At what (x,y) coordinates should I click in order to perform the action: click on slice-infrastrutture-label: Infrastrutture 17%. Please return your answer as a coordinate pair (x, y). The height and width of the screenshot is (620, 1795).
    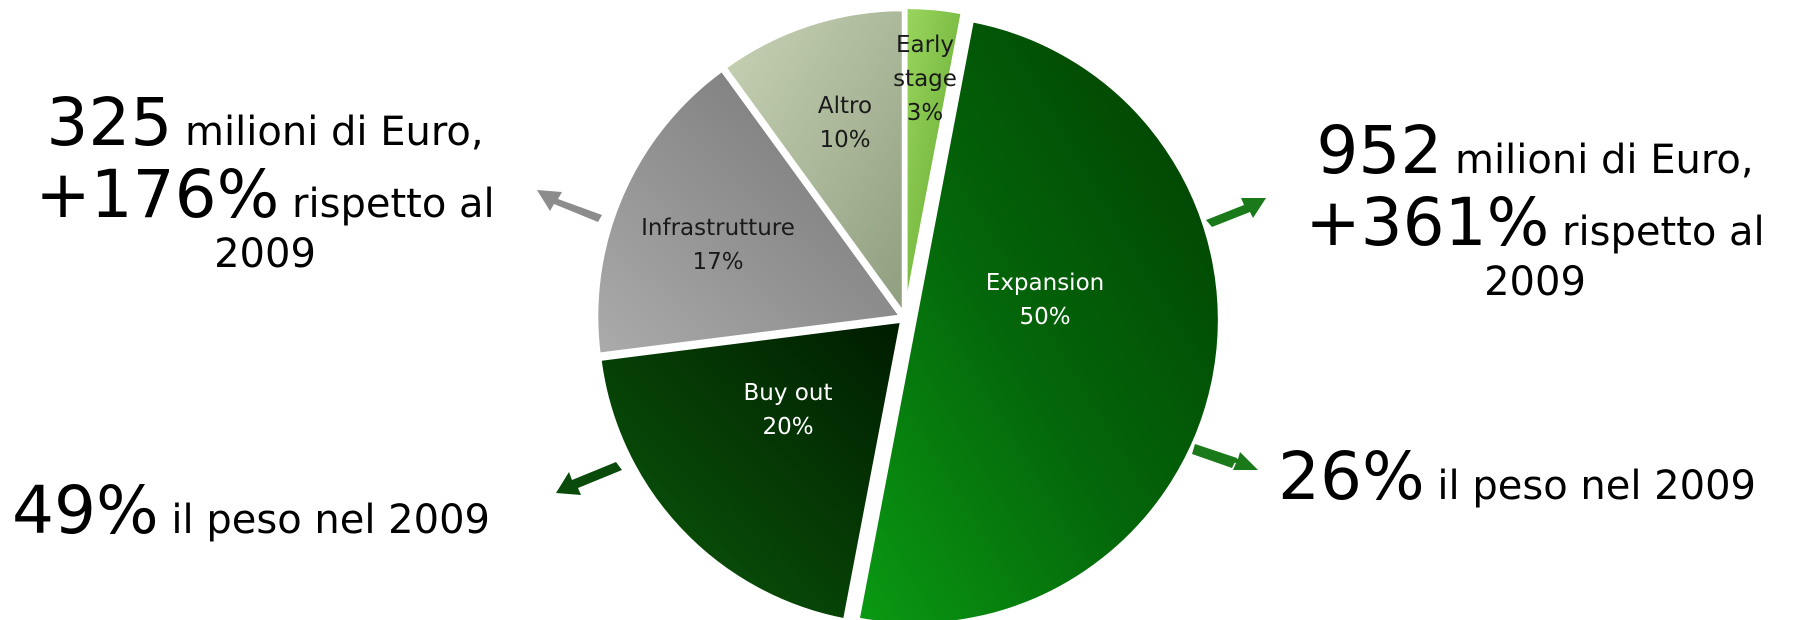
    Looking at the image, I should click on (718, 245).